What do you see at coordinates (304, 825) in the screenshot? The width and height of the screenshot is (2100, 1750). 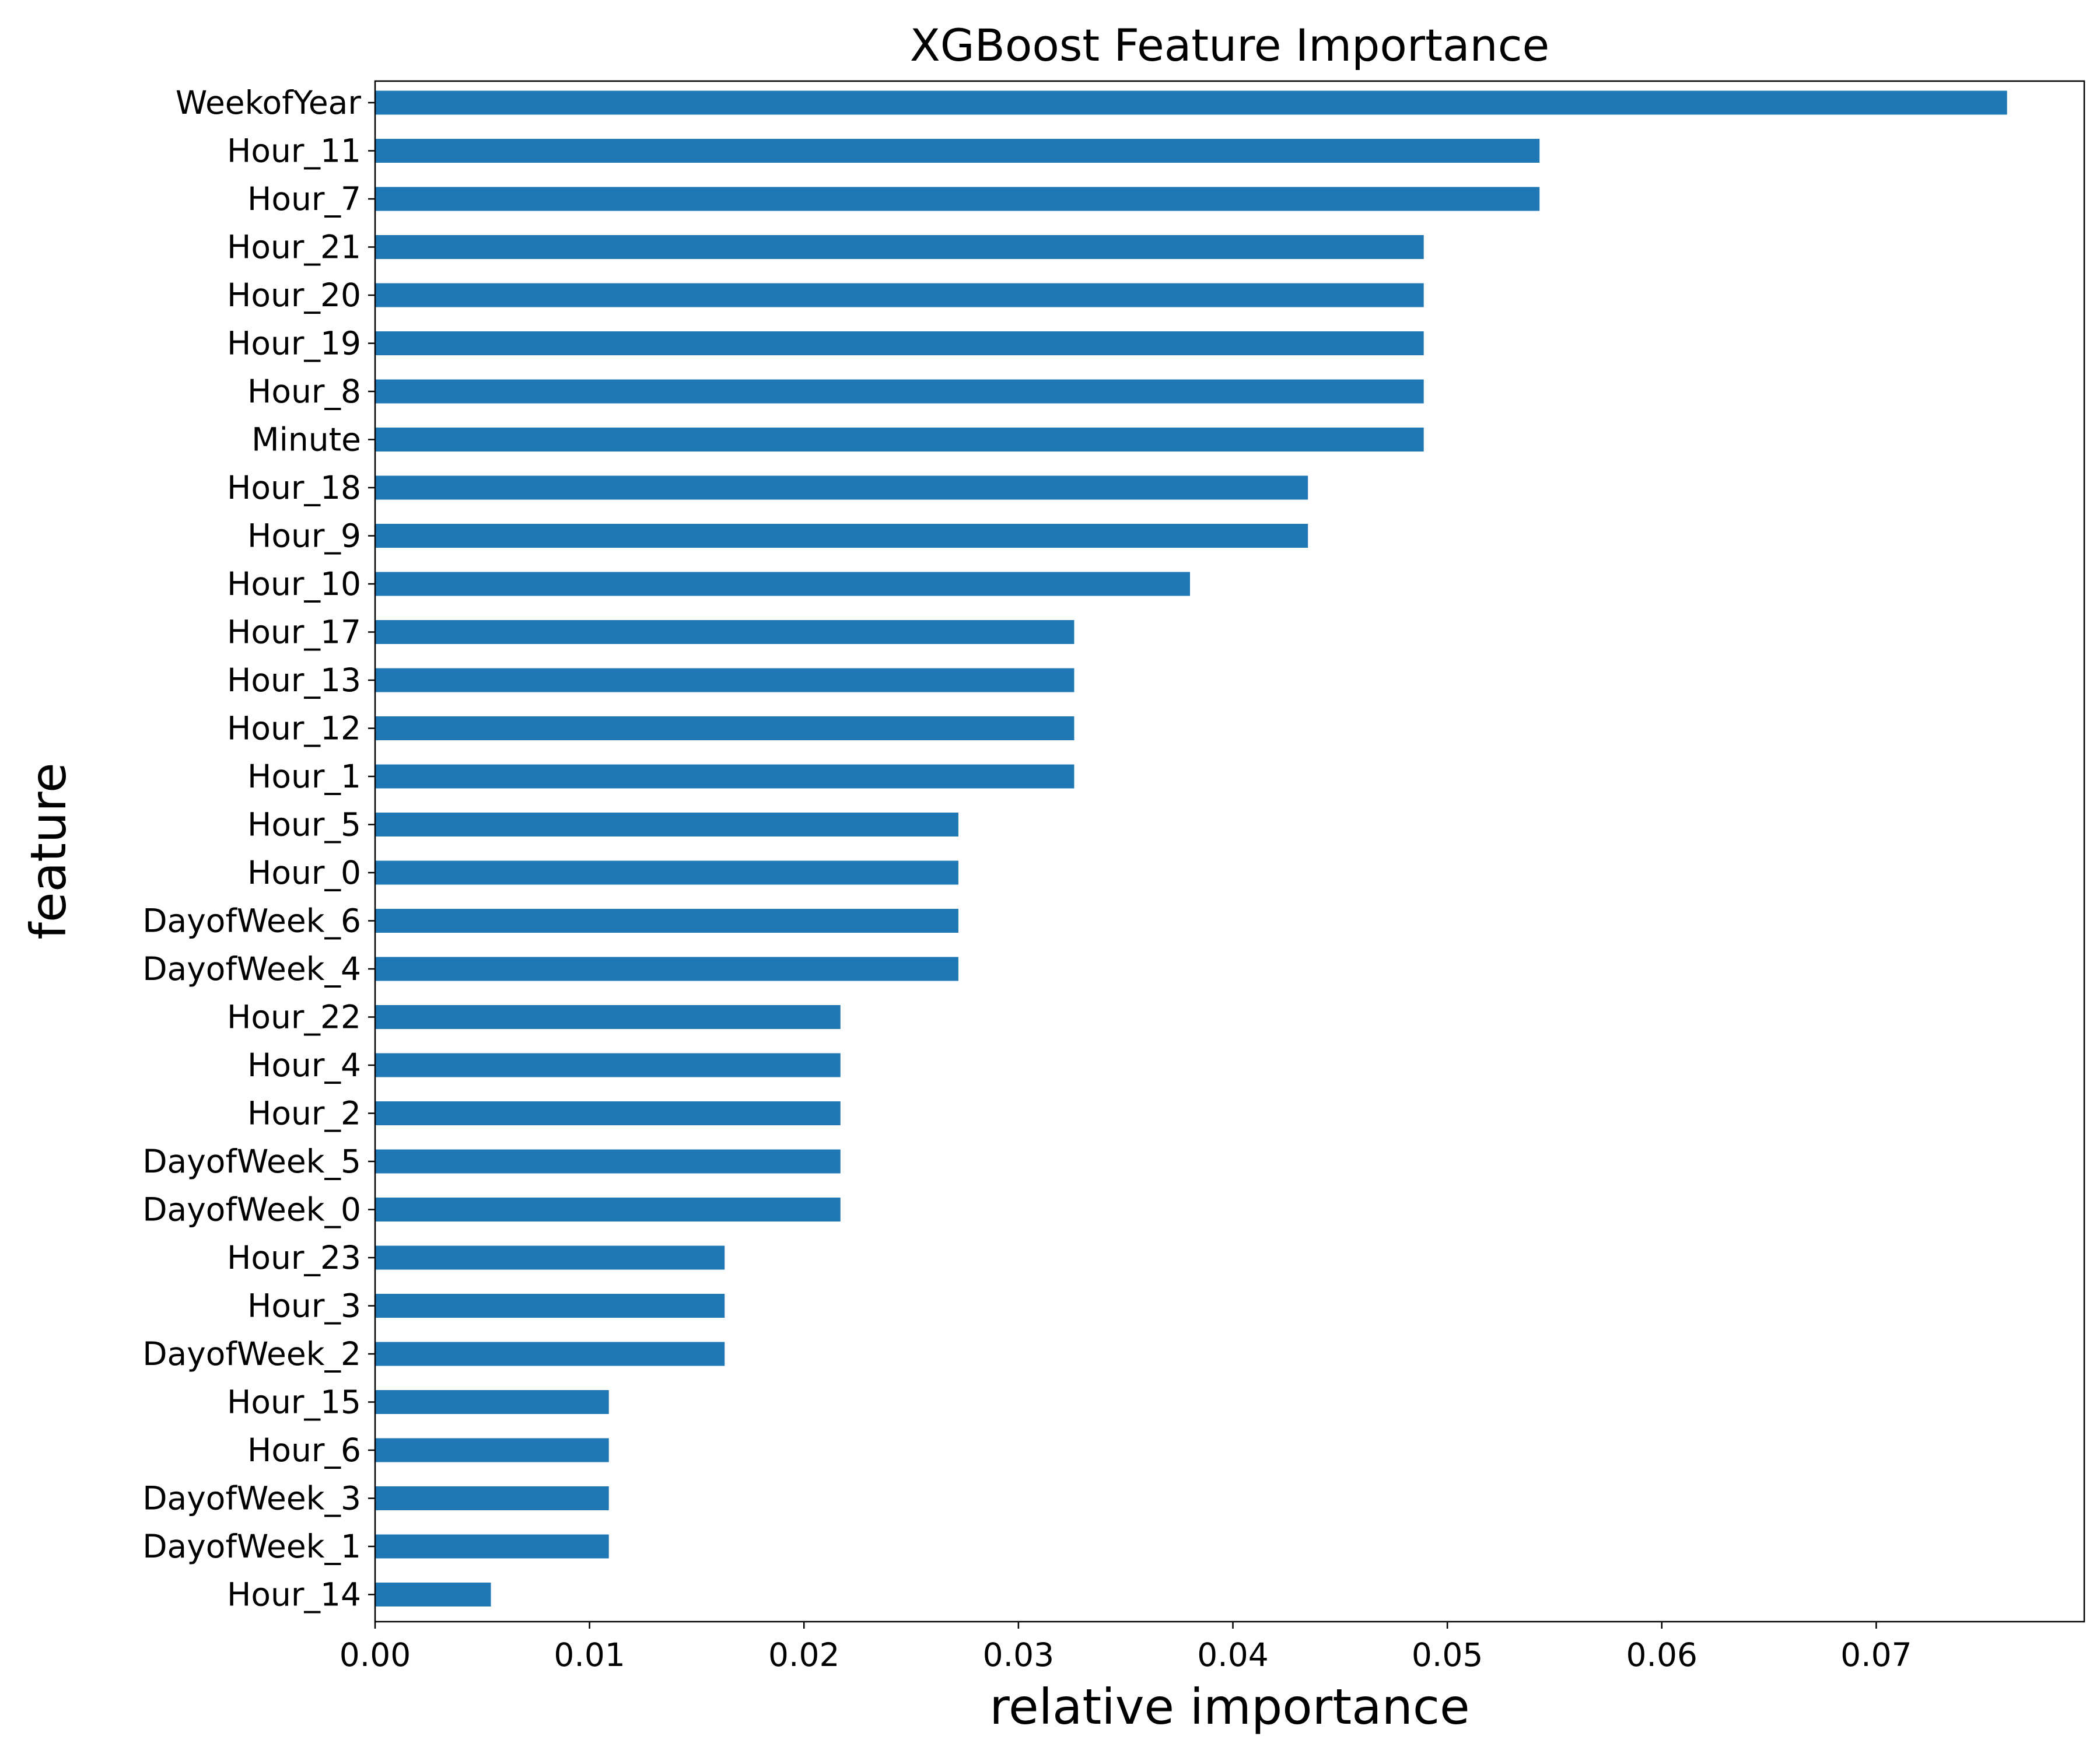 I see `y-tick-label: Hour_5` at bounding box center [304, 825].